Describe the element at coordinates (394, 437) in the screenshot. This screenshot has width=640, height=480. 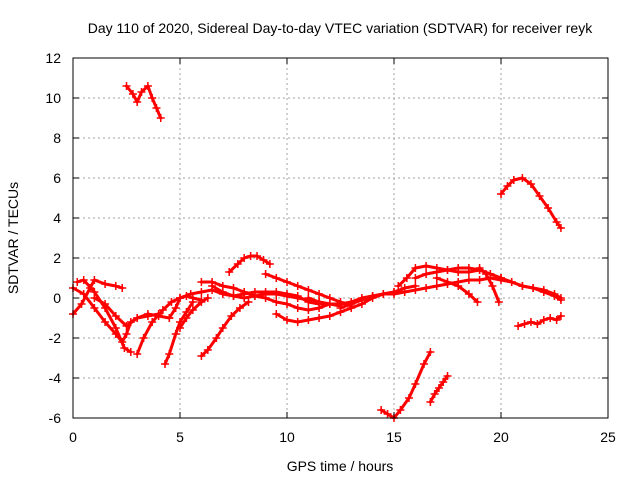
I see `x-tick-label: 15` at that location.